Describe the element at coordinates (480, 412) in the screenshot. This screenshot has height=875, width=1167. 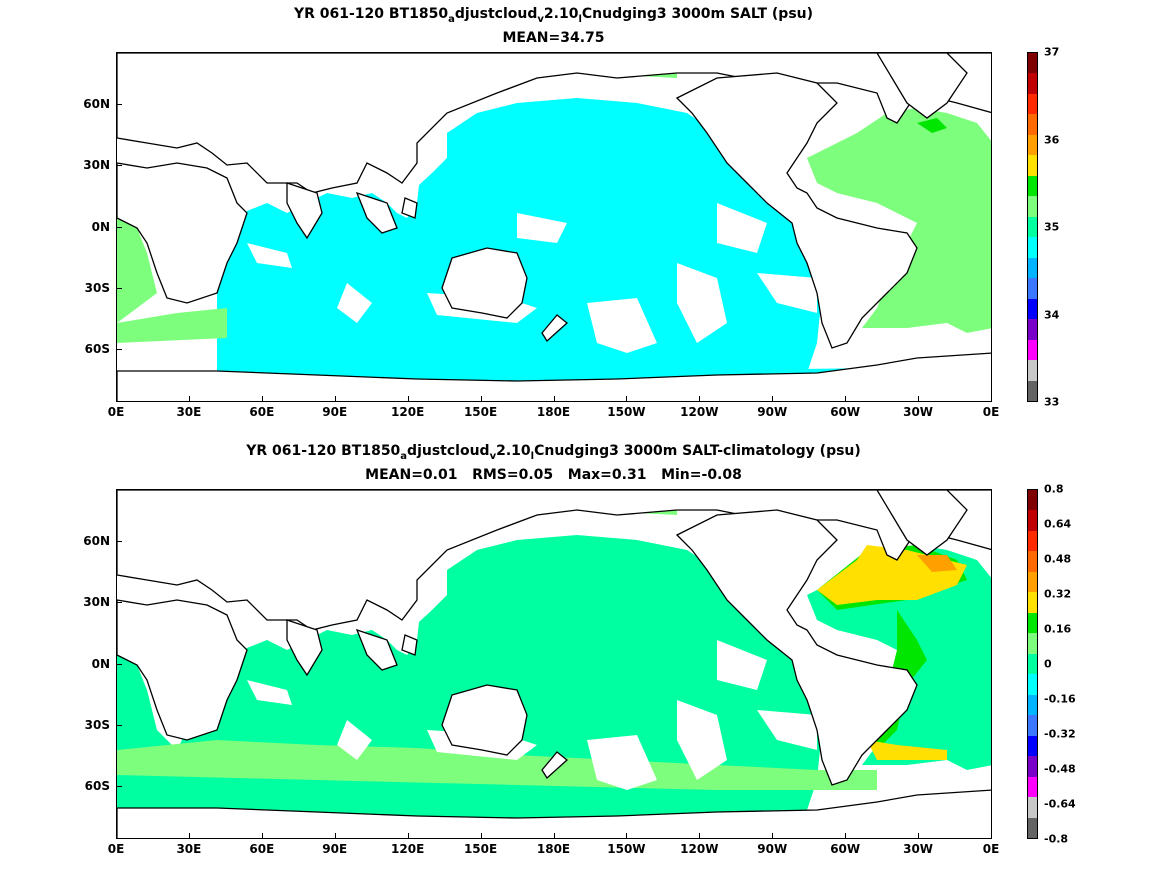
I see `top-x-tick-label: 150E` at that location.